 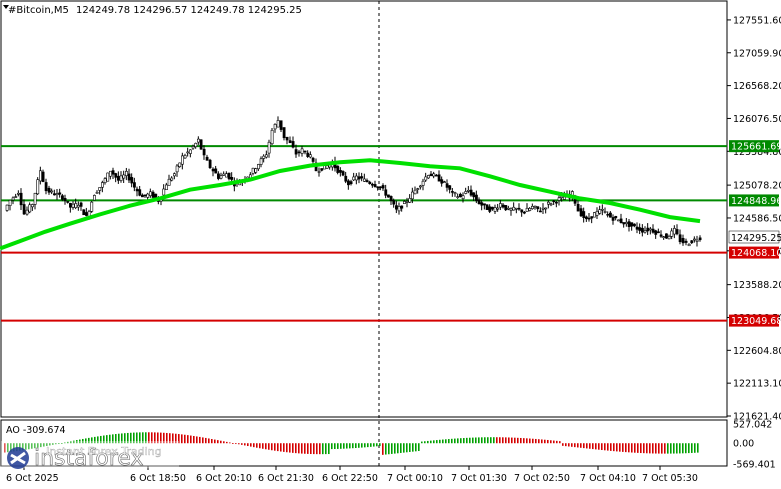 I want to click on level-price-tags: 125661.69 124848.96 124068.10 123049.68, so click(x=755, y=233).